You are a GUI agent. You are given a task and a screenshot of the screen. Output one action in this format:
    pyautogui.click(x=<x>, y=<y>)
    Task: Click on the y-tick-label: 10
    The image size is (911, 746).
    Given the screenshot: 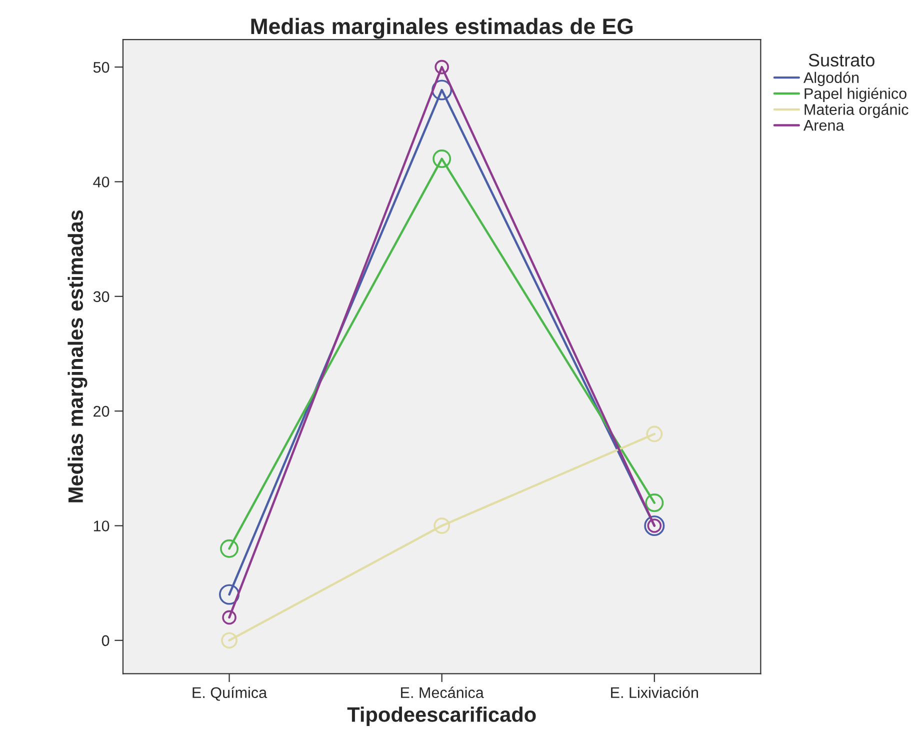 What is the action you would take?
    pyautogui.click(x=102, y=526)
    